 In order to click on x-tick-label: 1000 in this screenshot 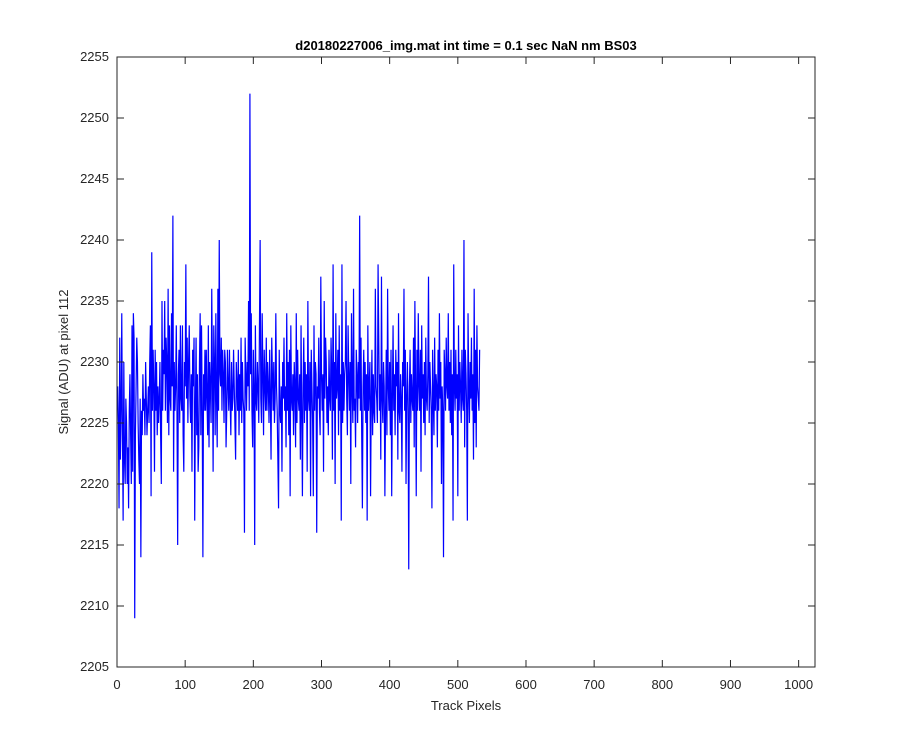, I will do `click(798, 684)`.